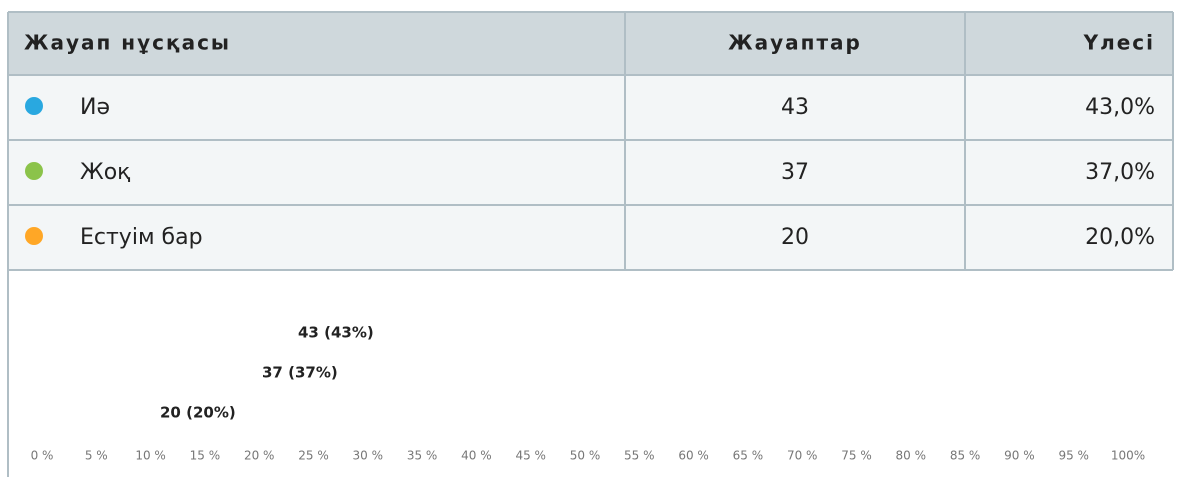  Describe the element at coordinates (1120, 237) in the screenshot. I see `share-cell: 20,0%` at that location.